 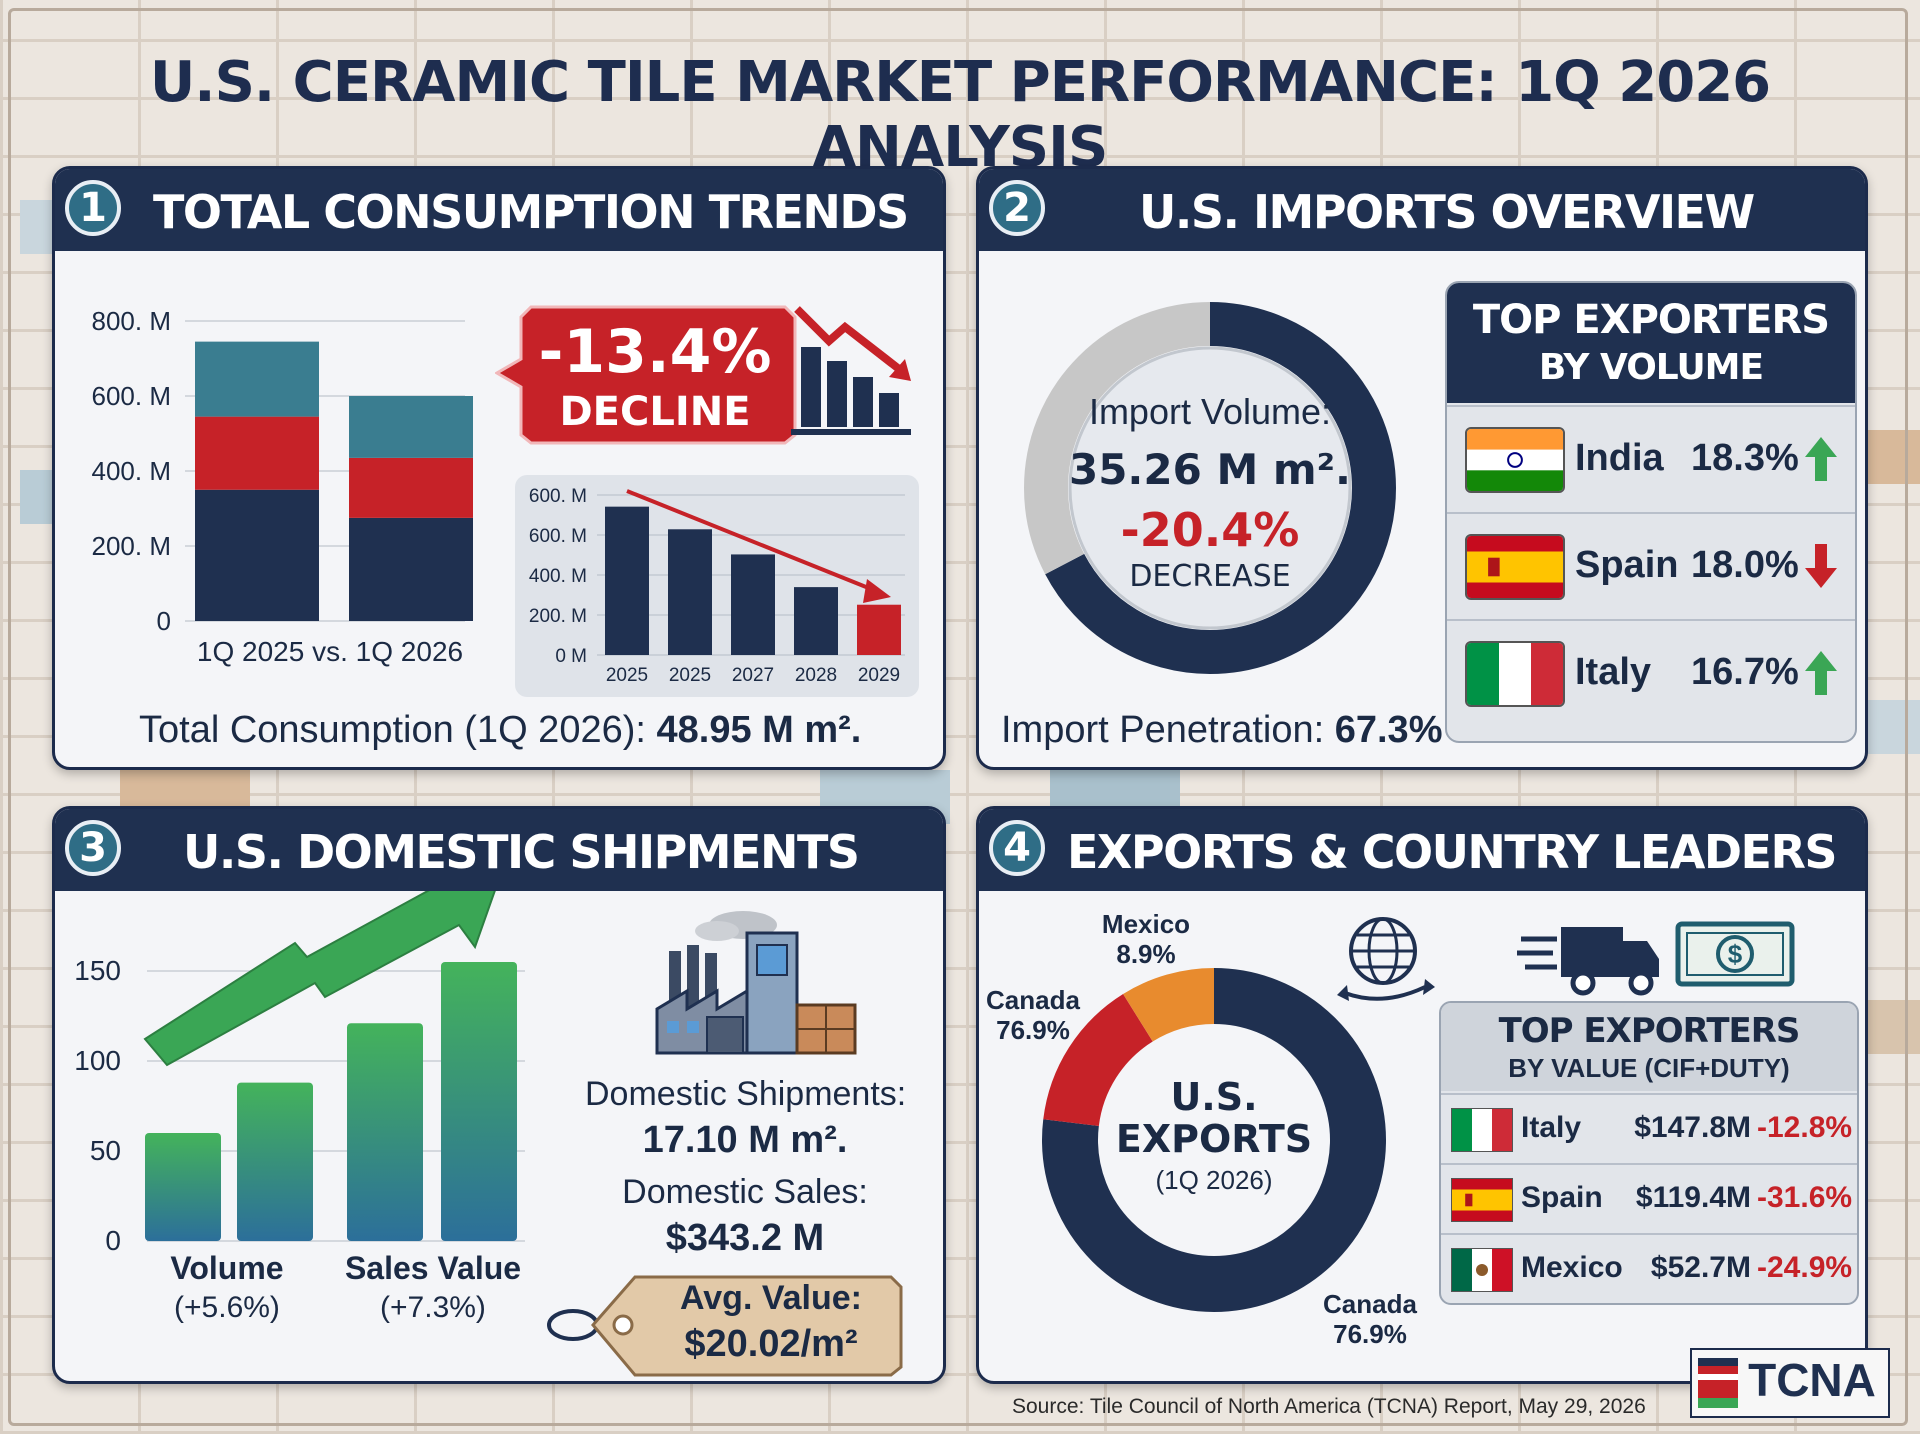 What do you see at coordinates (97, 1060) in the screenshot?
I see `y-tick-label: 100` at bounding box center [97, 1060].